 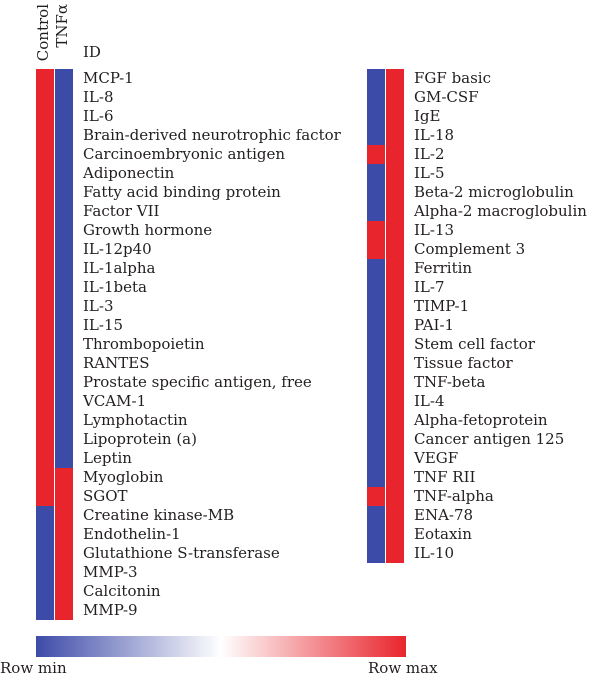 I want to click on row-label: TNF-beta, so click(x=450, y=382).